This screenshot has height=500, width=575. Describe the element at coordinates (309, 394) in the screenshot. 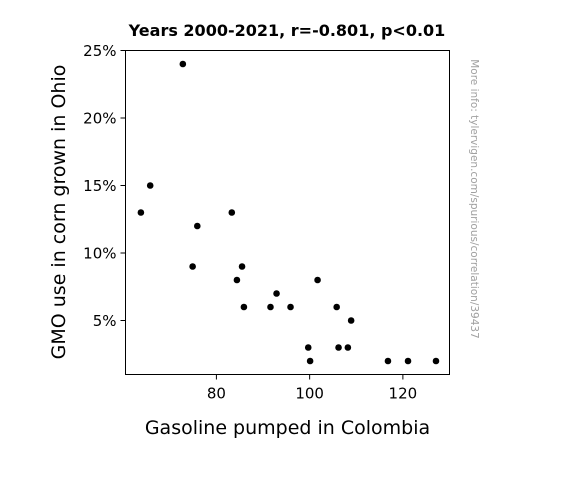

I see `x-tick-label: 100` at that location.